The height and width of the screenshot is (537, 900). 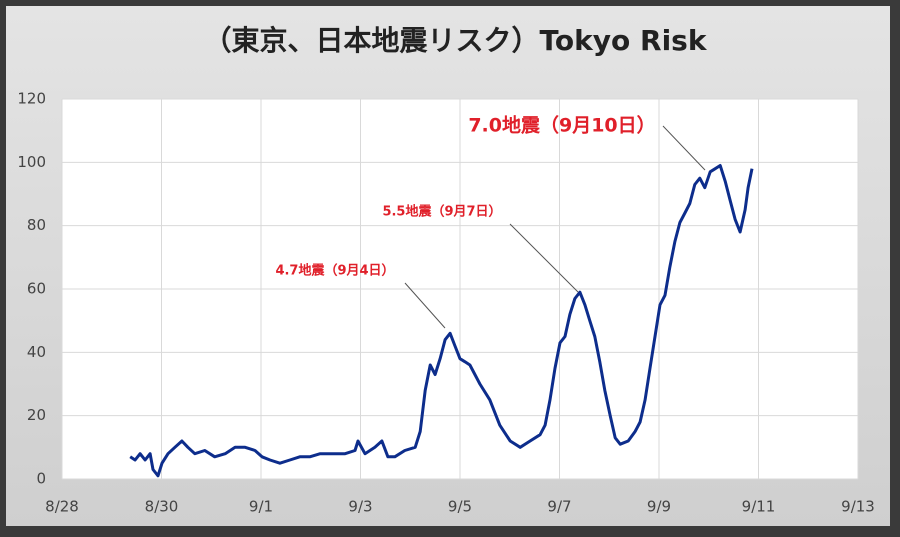 What do you see at coordinates (659, 507) in the screenshot?
I see `x-tick-label: 9/9` at bounding box center [659, 507].